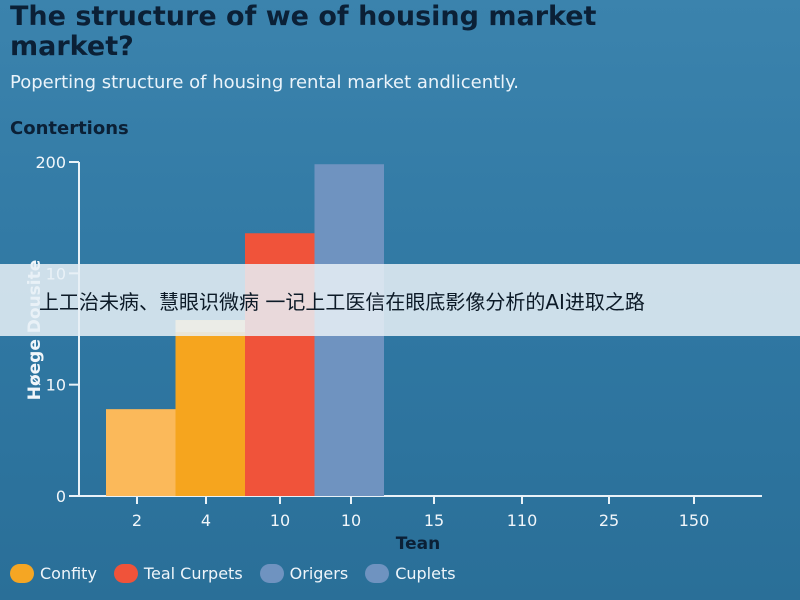 The height and width of the screenshot is (600, 800). What do you see at coordinates (342, 302) in the screenshot?
I see `caption-text: 上工治未病、慧眼识微病 一记上工医信在眼底影像分析的AI进取之路` at bounding box center [342, 302].